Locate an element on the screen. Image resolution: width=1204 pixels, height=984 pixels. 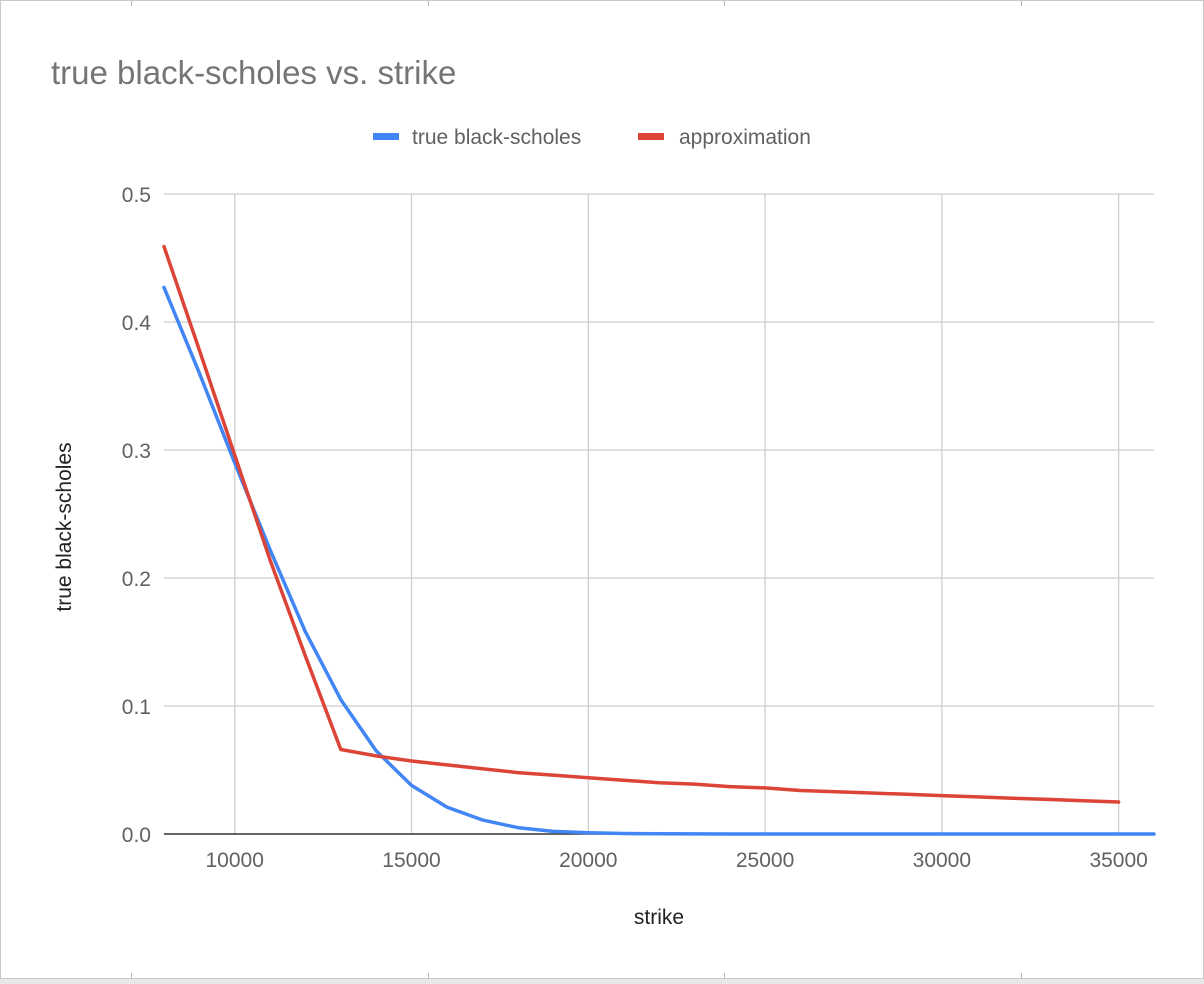
legend: true black-scholes approximation is located at coordinates (592, 137).